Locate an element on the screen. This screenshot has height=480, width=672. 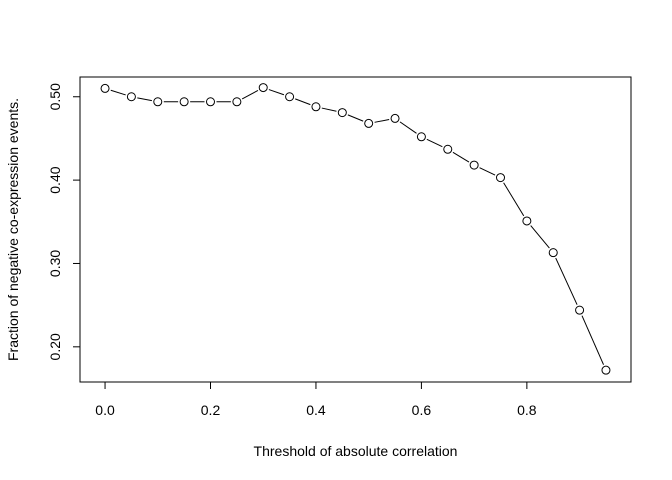
y-tick-label: 0.20 is located at coordinates (55, 346).